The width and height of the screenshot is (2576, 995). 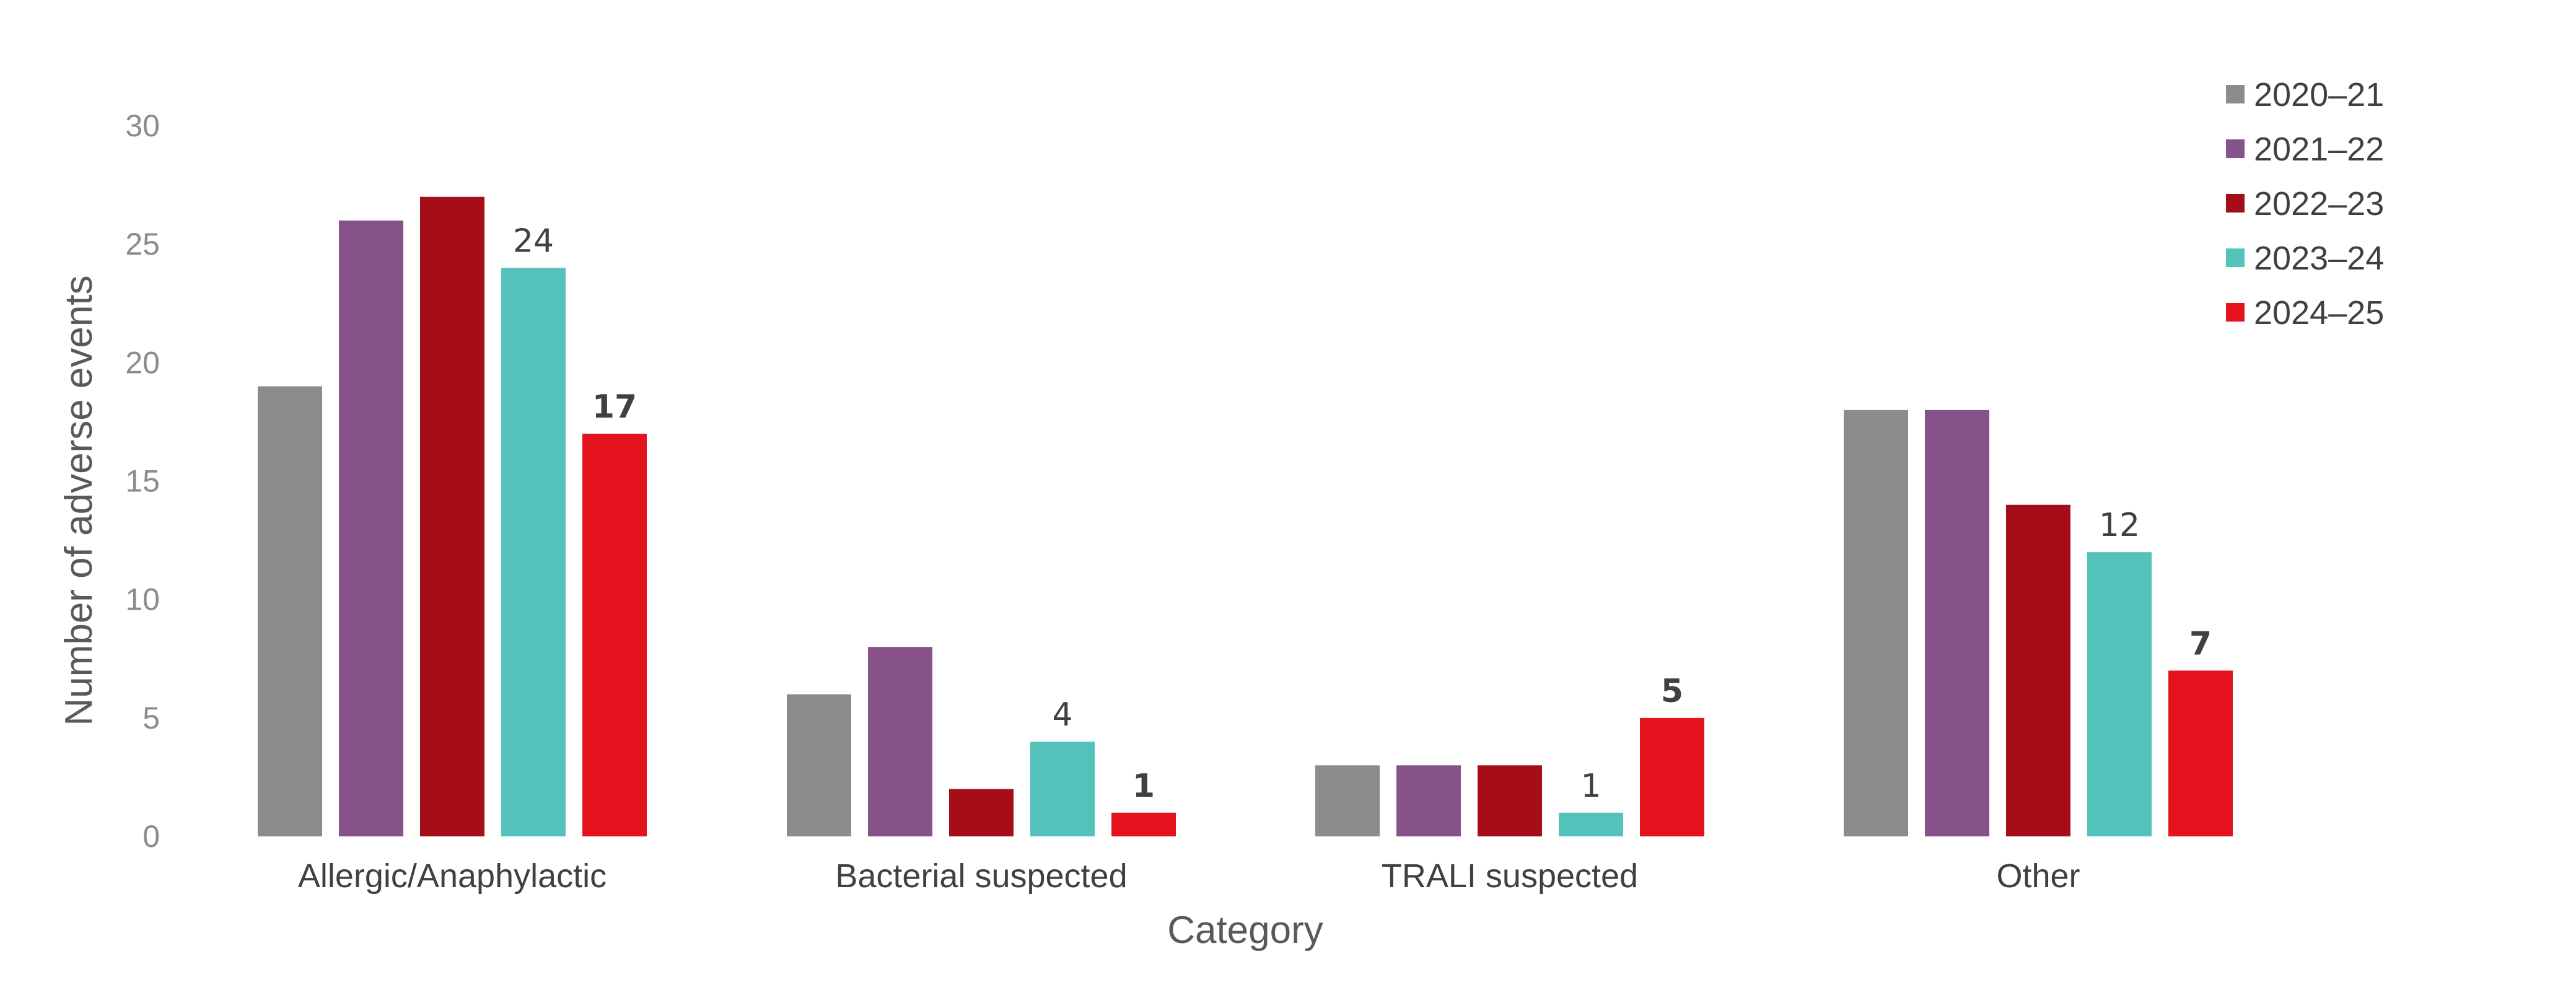 I want to click on category-label: TRALI suspected, so click(x=1510, y=876).